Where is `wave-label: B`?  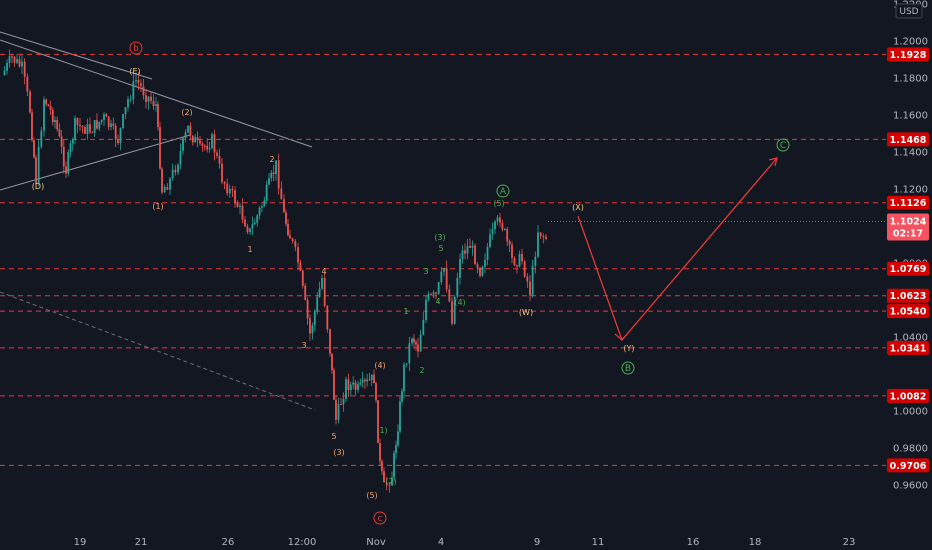 wave-label: B is located at coordinates (628, 368).